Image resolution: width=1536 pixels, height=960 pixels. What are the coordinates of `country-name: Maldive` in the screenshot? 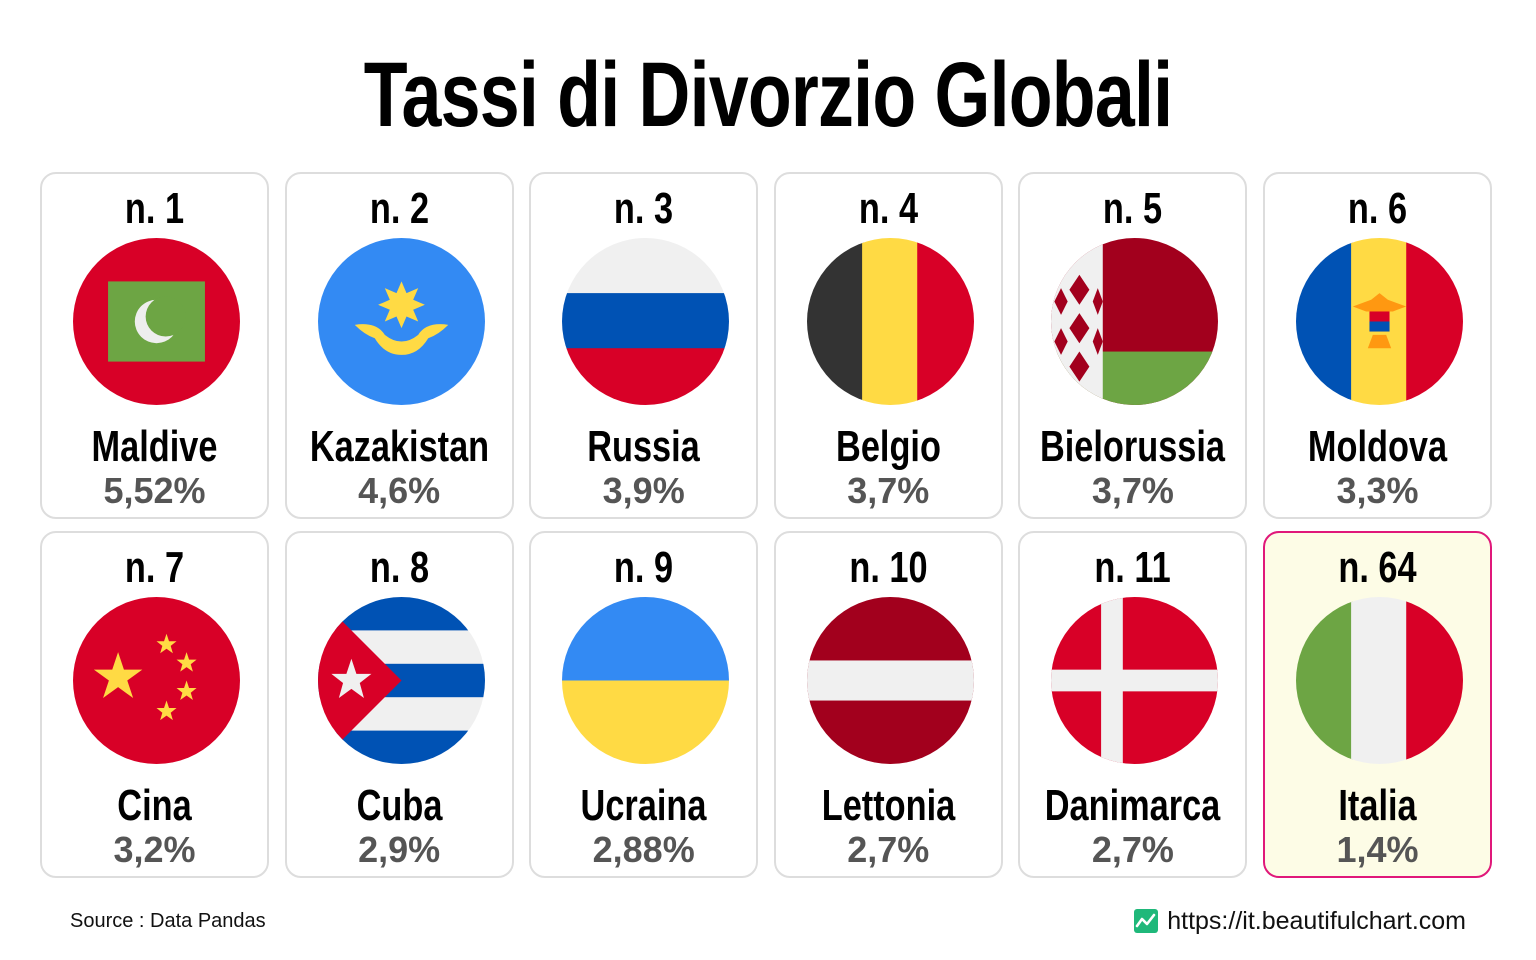 It's located at (154, 446).